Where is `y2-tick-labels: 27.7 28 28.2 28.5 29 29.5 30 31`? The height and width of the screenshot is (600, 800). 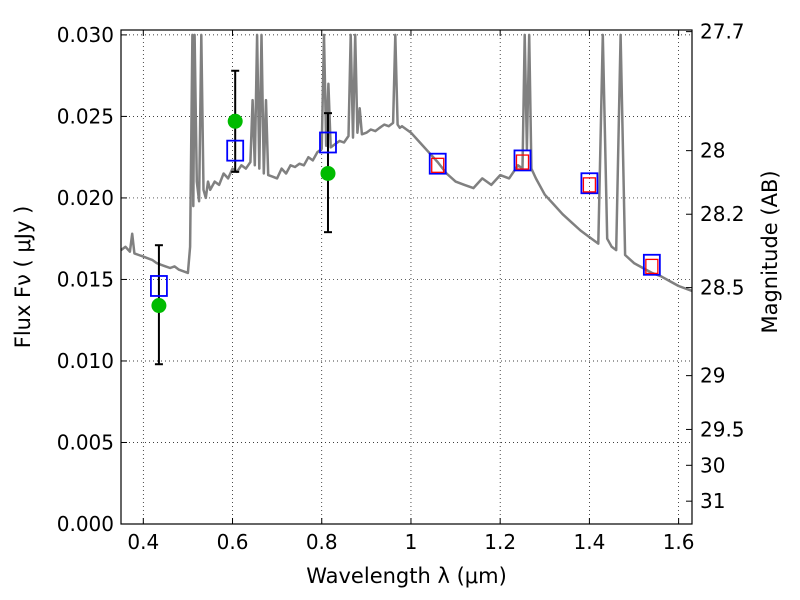 y2-tick-labels: 27.7 28 28.2 28.5 29 29.5 30 31 is located at coordinates (722, 267).